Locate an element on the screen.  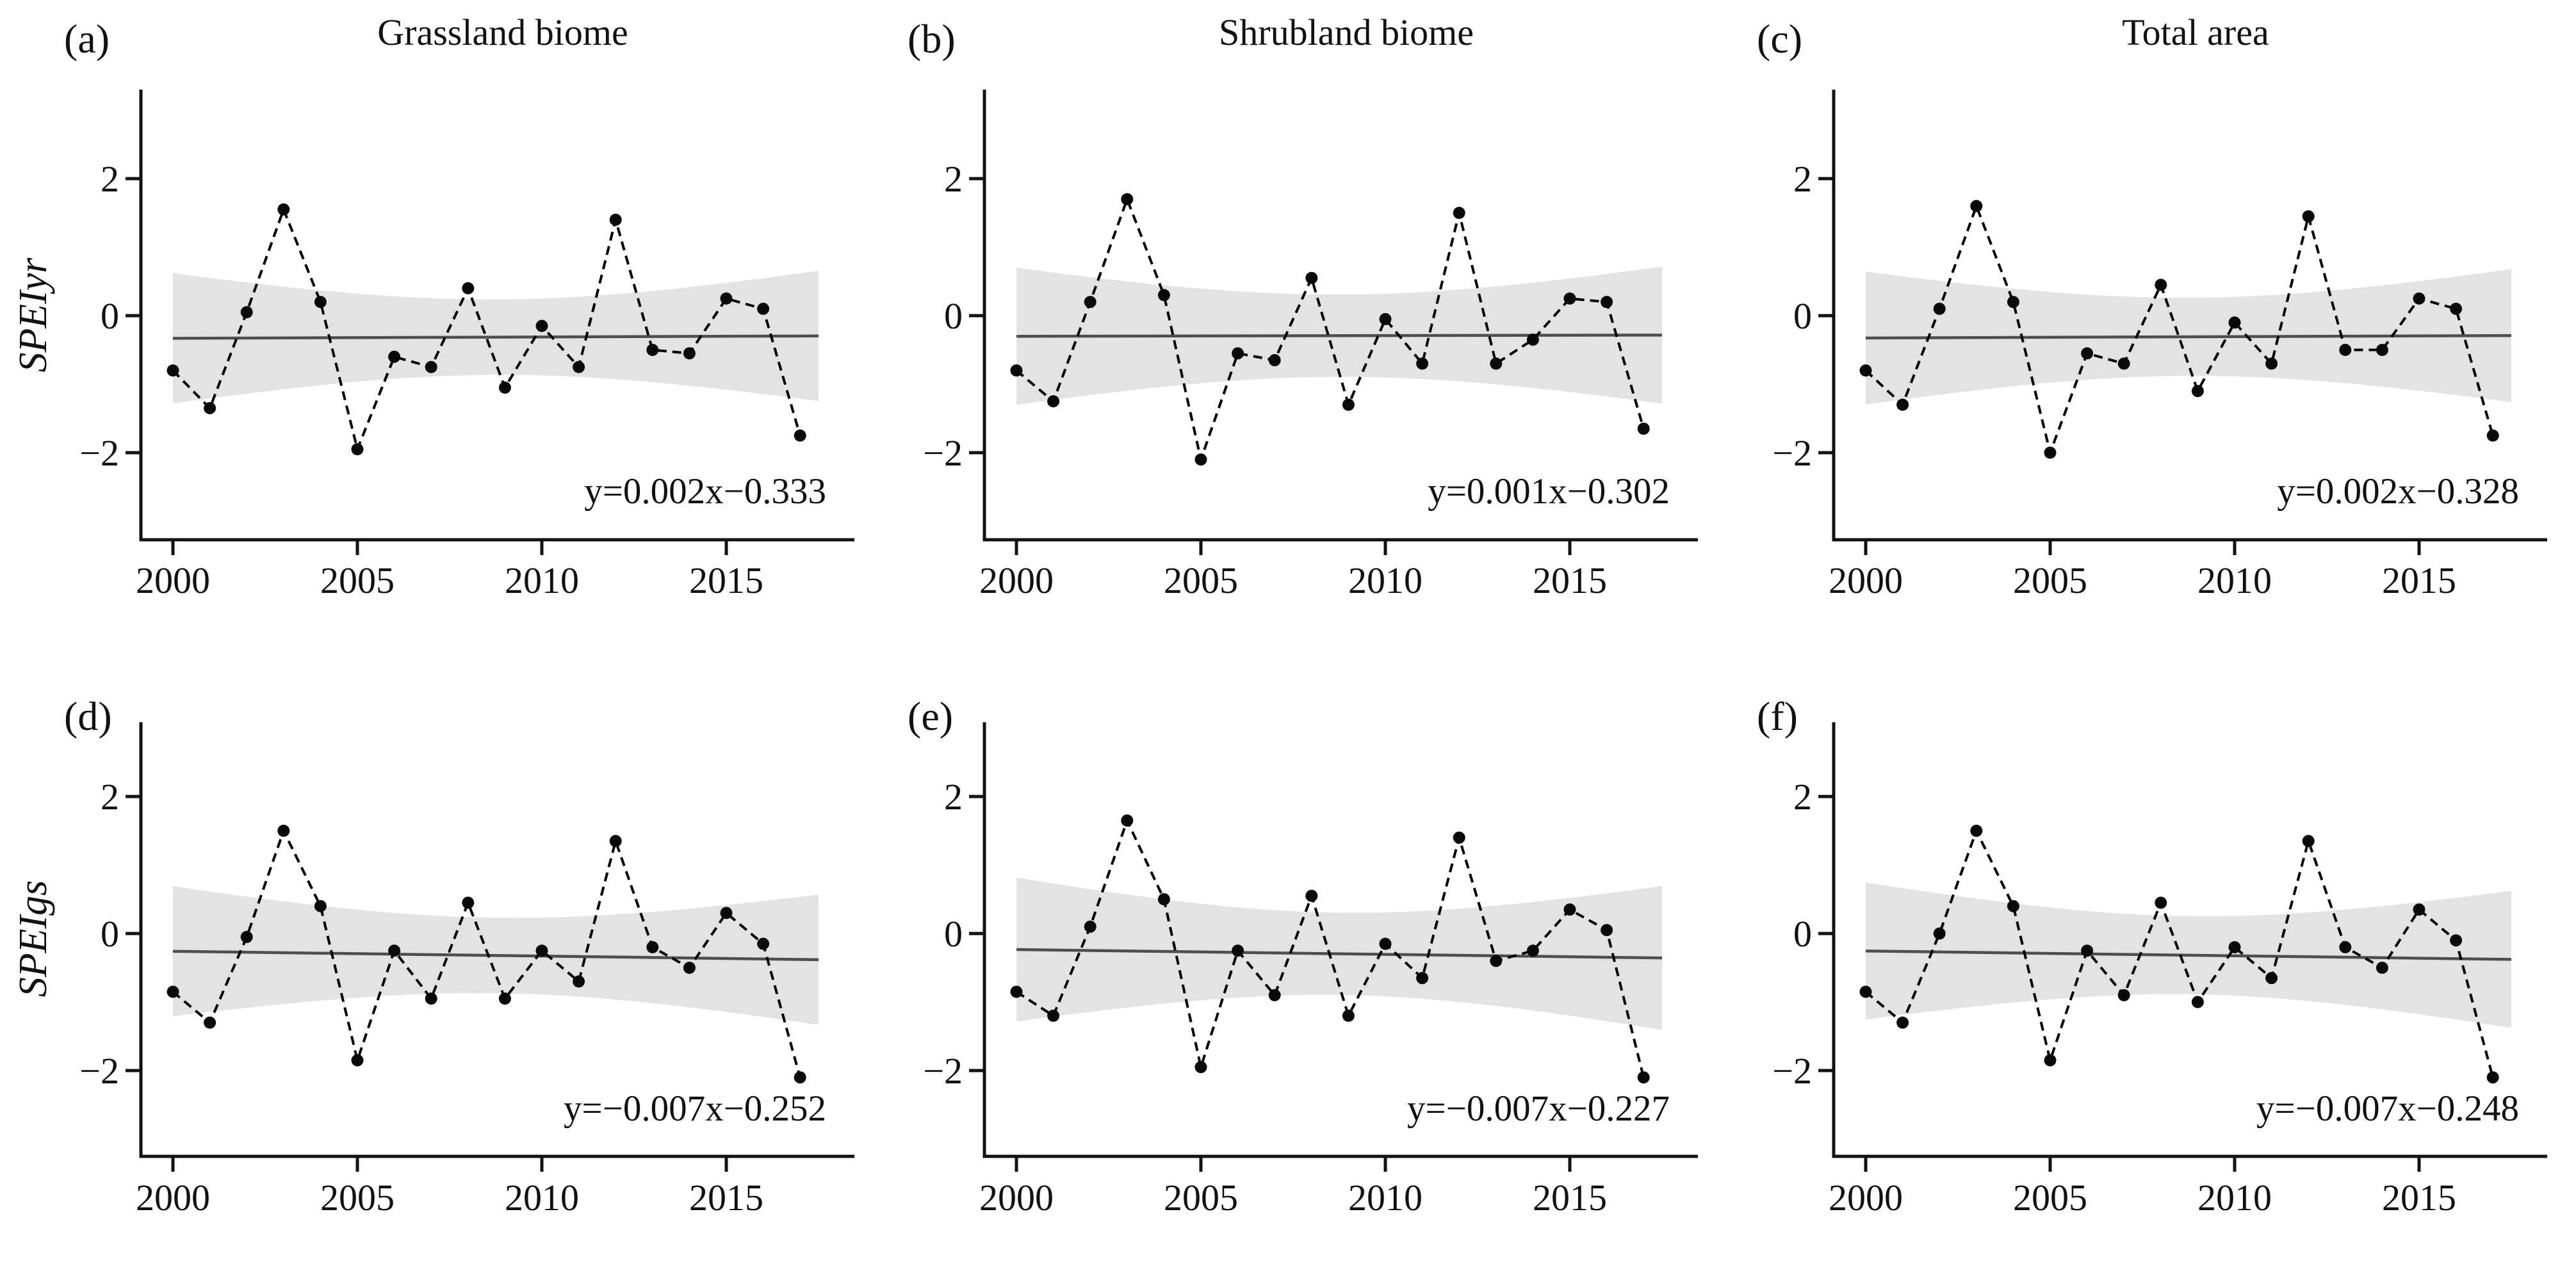
panel-title: Total area is located at coordinates (2195, 32).